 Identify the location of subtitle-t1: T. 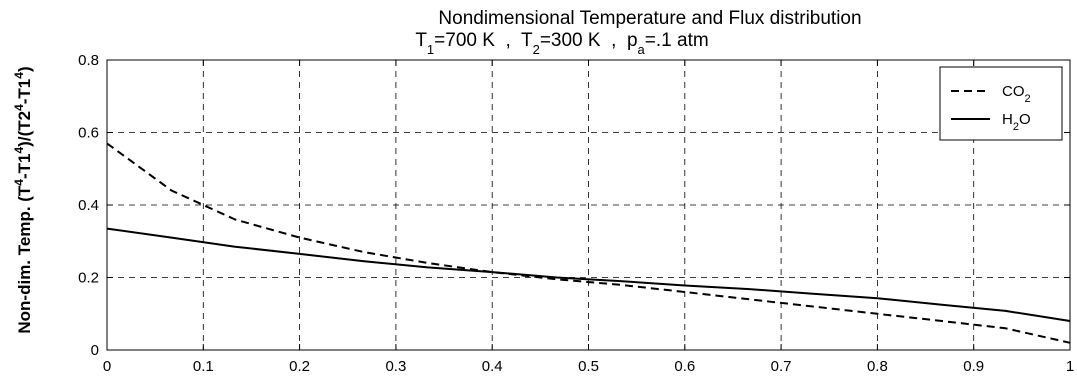
(421, 40).